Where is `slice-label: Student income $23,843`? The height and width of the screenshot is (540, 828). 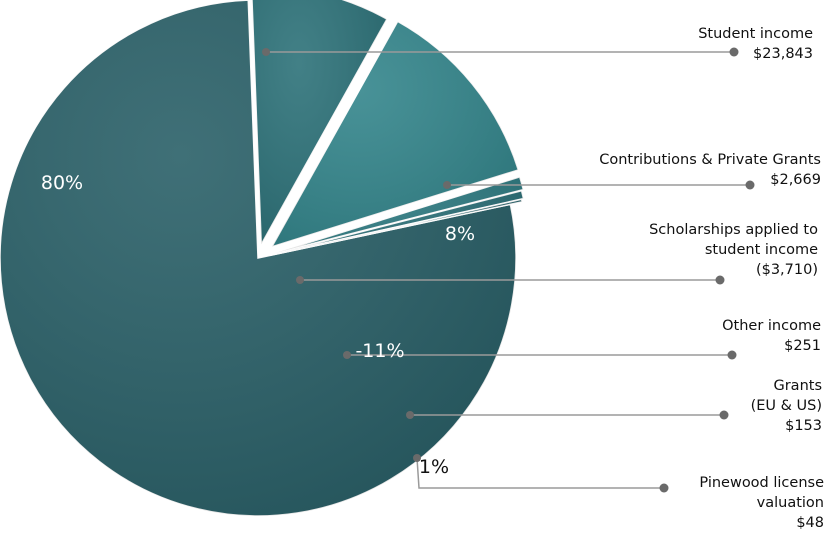 slice-label: Student income $23,843 is located at coordinates (755, 44).